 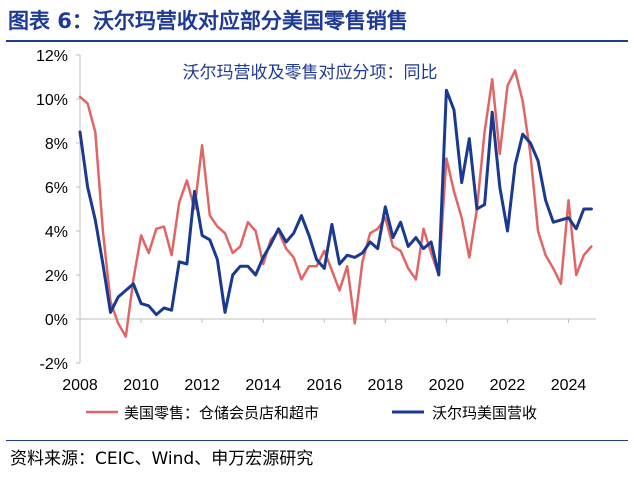 I want to click on title-divider, so click(x=317, y=41).